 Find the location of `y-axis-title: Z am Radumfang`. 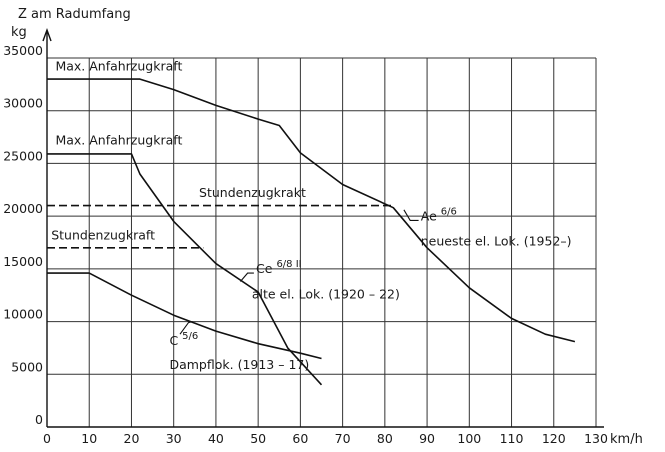

y-axis-title: Z am Radumfang is located at coordinates (74, 14).